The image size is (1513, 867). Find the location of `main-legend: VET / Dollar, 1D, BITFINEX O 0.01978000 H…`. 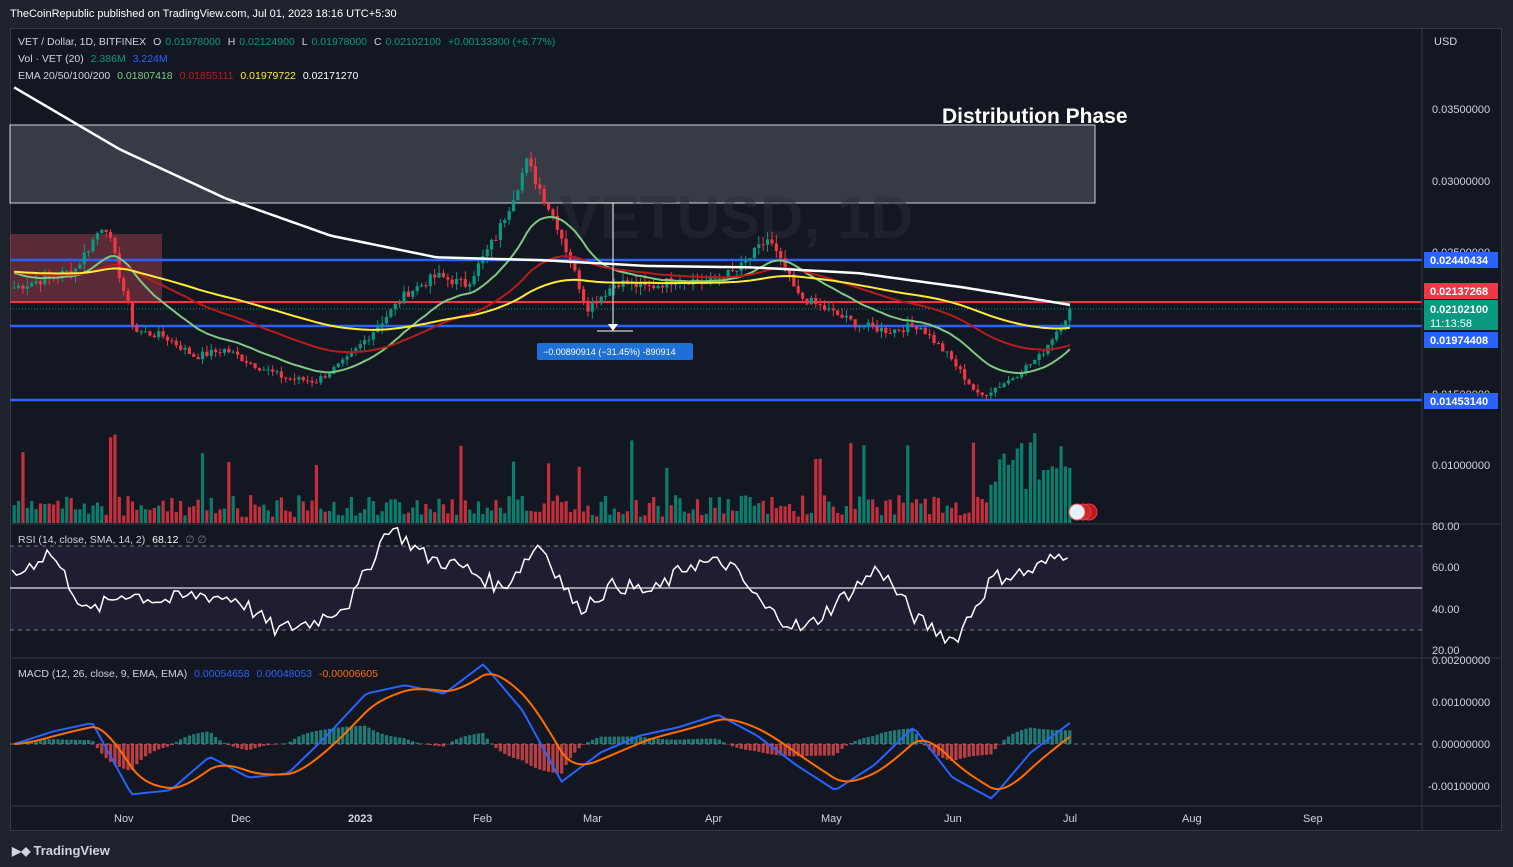

main-legend: VET / Dollar, 1D, BITFINEX O 0.01978000 H… is located at coordinates (288, 42).